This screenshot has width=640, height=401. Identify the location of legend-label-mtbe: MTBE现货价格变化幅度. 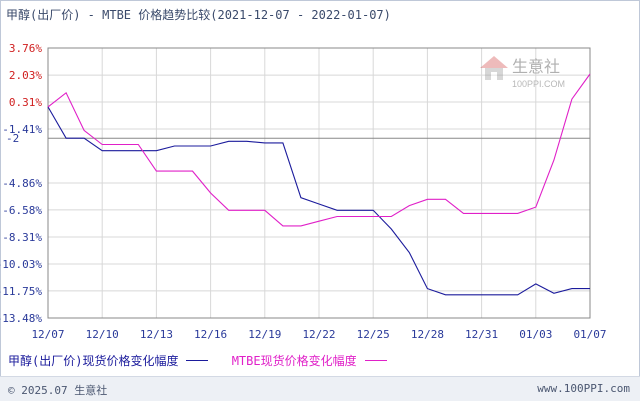
(294, 361).